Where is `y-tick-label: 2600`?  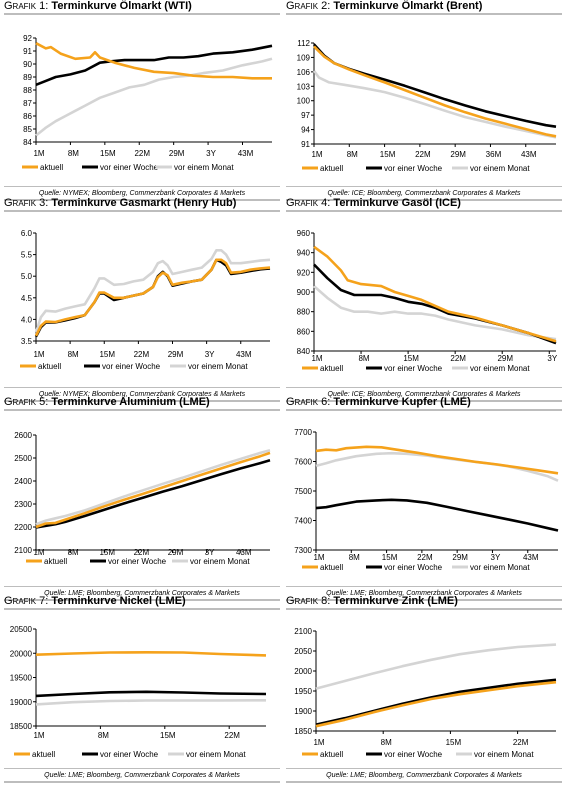
y-tick-label: 2600 is located at coordinates (23, 435).